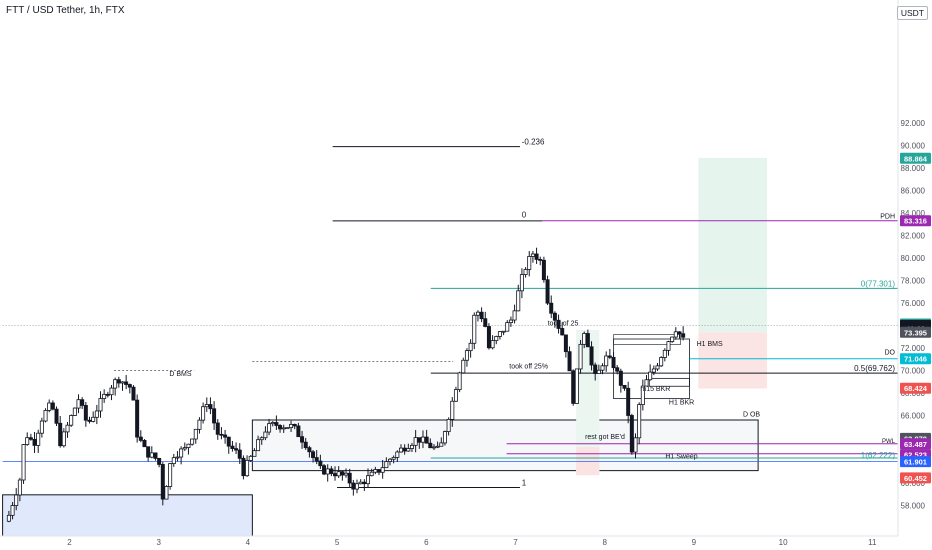  What do you see at coordinates (915, 359) in the screenshot?
I see `price-tag-text: 71.046` at bounding box center [915, 359].